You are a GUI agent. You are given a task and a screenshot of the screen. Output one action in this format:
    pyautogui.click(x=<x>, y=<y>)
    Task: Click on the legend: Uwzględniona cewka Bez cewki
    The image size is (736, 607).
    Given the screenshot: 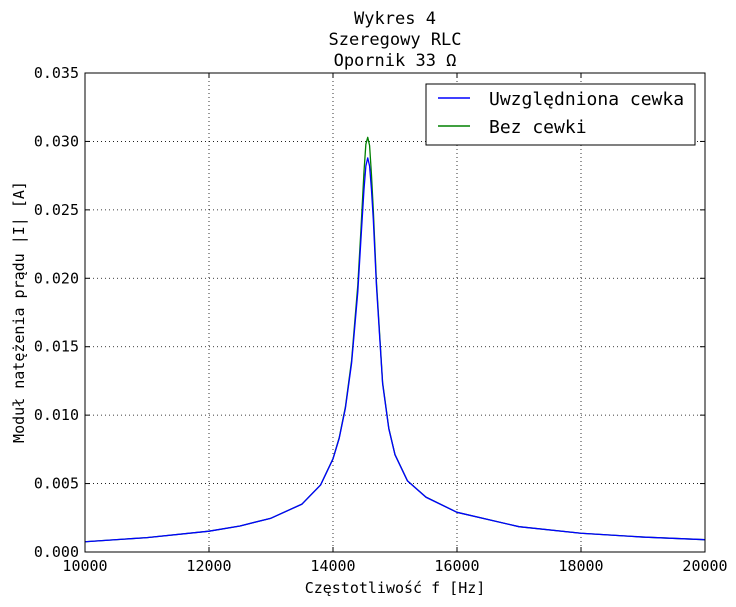 What is the action you would take?
    pyautogui.click(x=560, y=114)
    